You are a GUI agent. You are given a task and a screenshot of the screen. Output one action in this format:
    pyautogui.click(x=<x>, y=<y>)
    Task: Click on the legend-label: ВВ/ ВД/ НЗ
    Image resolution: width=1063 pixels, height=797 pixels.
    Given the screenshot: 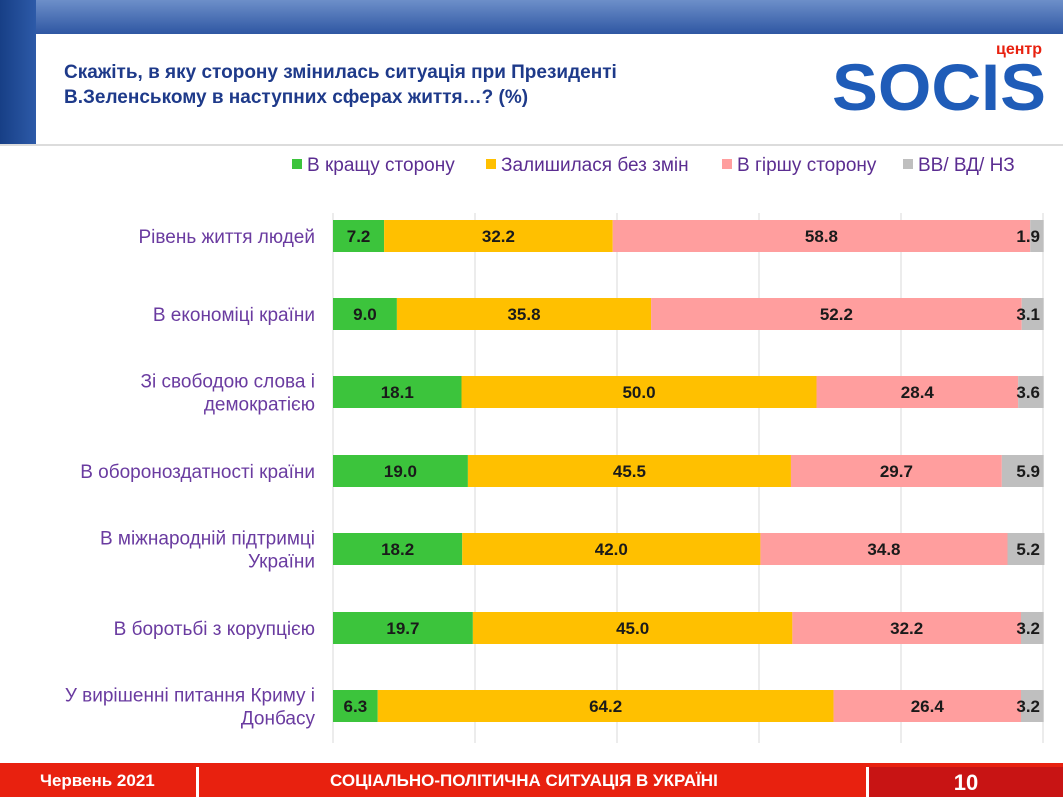 What is the action you would take?
    pyautogui.click(x=966, y=165)
    